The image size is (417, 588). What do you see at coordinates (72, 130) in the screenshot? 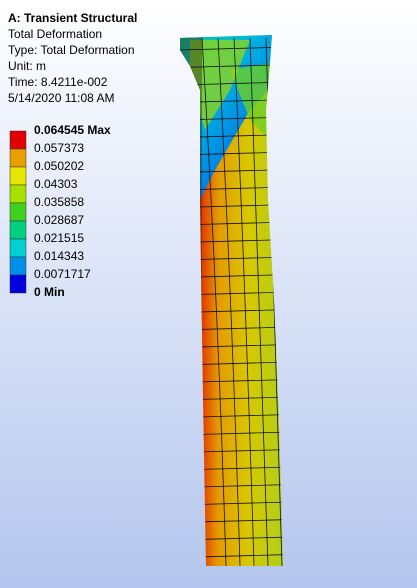
I see `legend-label: 0.064545 Max` at bounding box center [72, 130].